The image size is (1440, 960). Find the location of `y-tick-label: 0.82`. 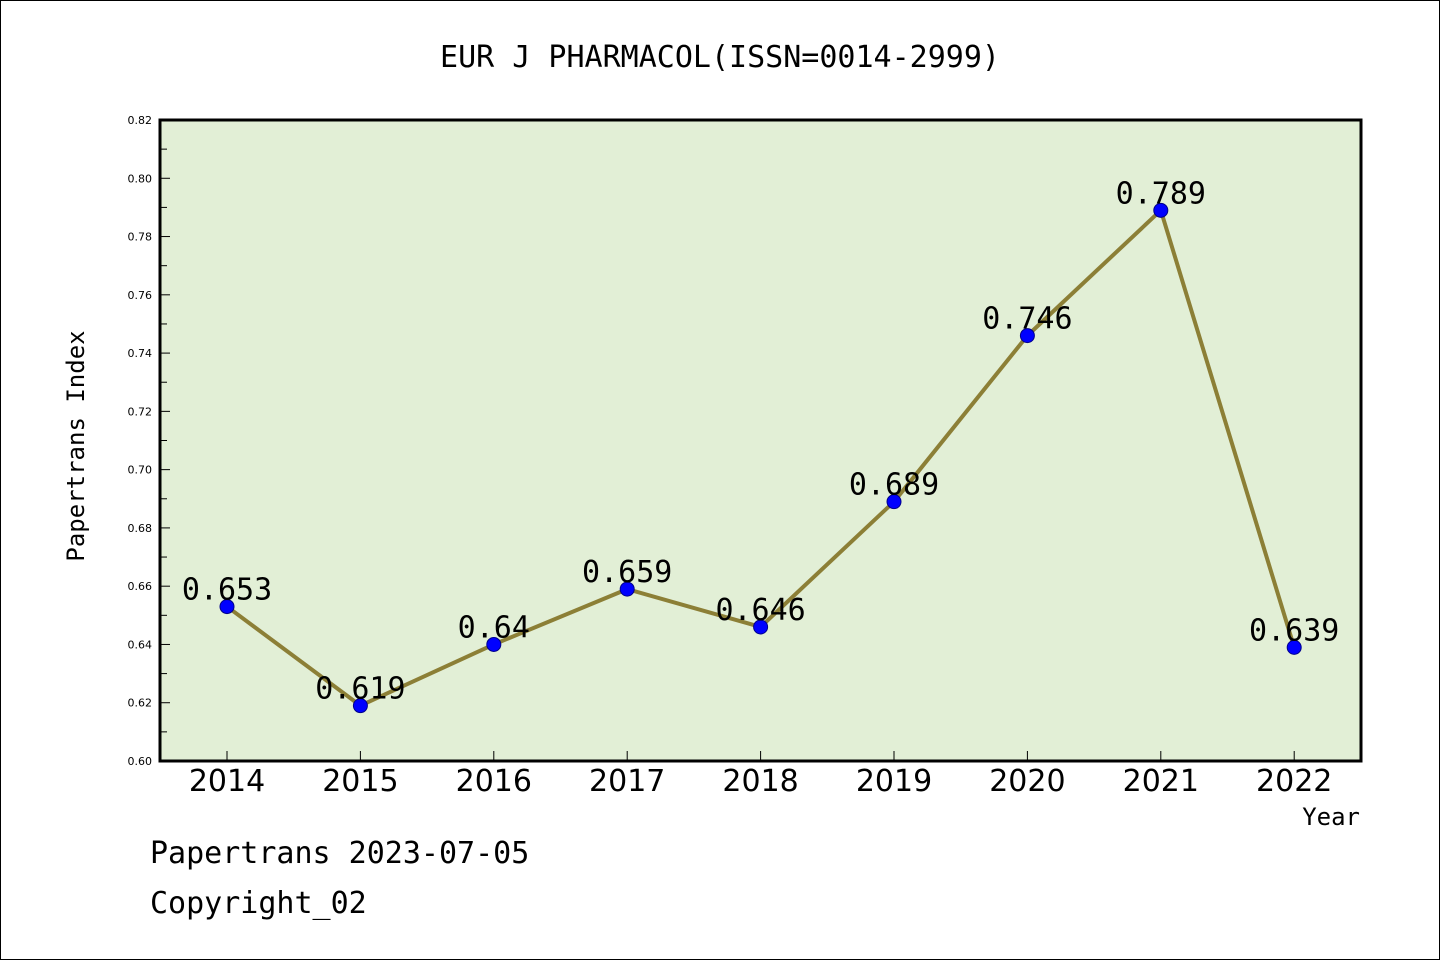

y-tick-label: 0.82 is located at coordinates (140, 120).